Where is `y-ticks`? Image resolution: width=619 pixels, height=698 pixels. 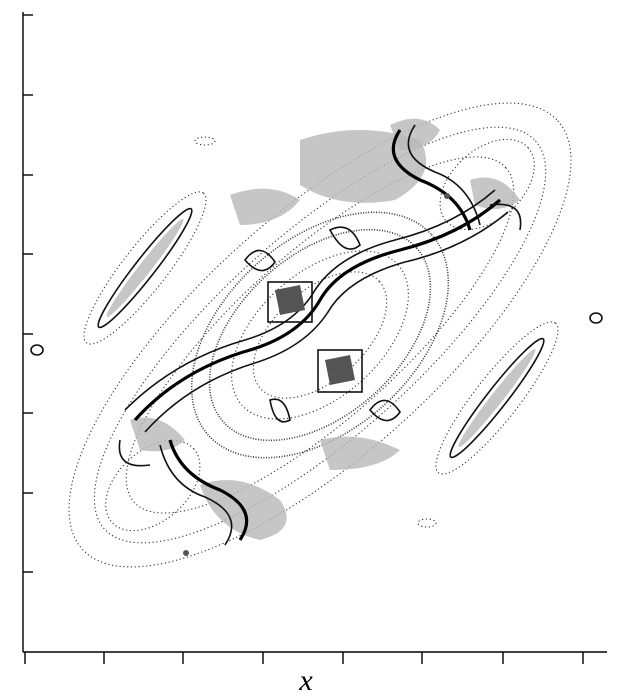 y-ticks is located at coordinates (28, 293).